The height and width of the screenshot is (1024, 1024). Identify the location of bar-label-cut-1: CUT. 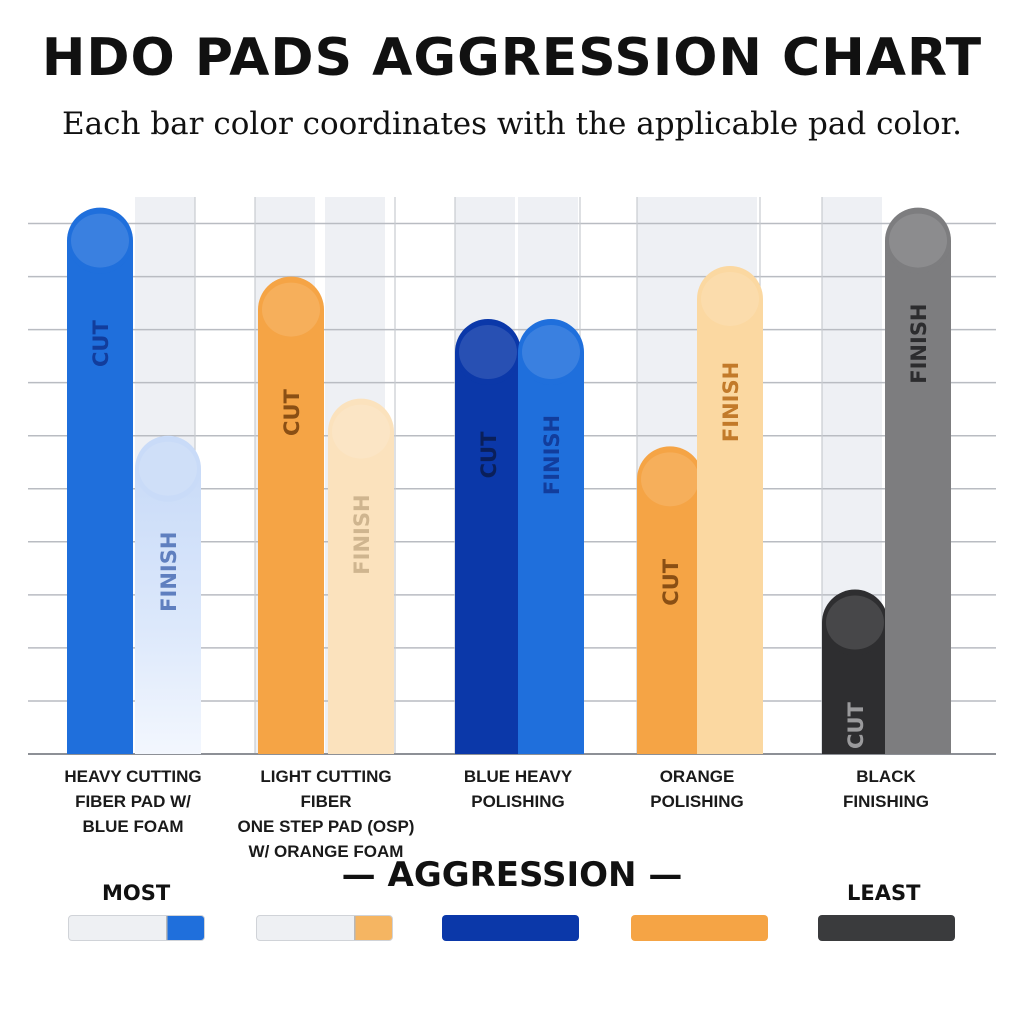
(292, 412).